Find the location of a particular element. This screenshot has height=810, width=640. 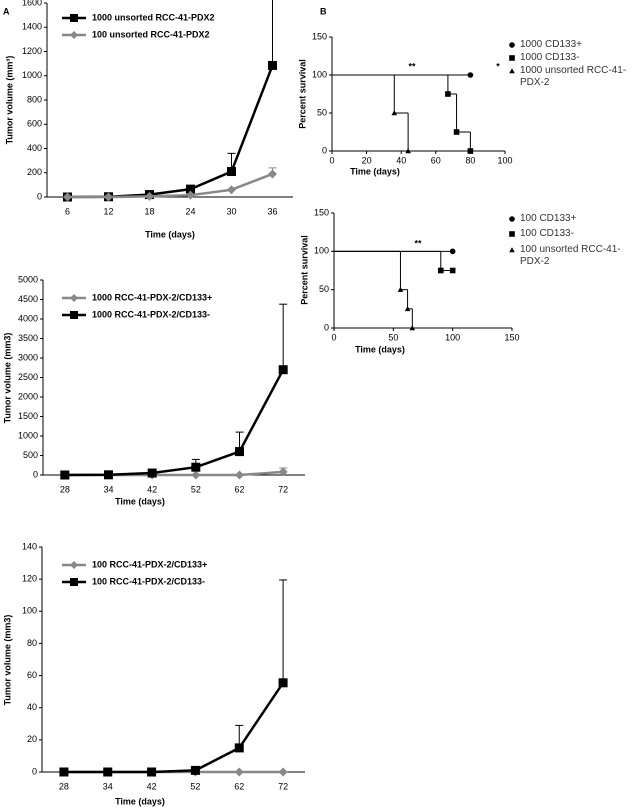

y-tick-label: 1400 is located at coordinates (32, 27).